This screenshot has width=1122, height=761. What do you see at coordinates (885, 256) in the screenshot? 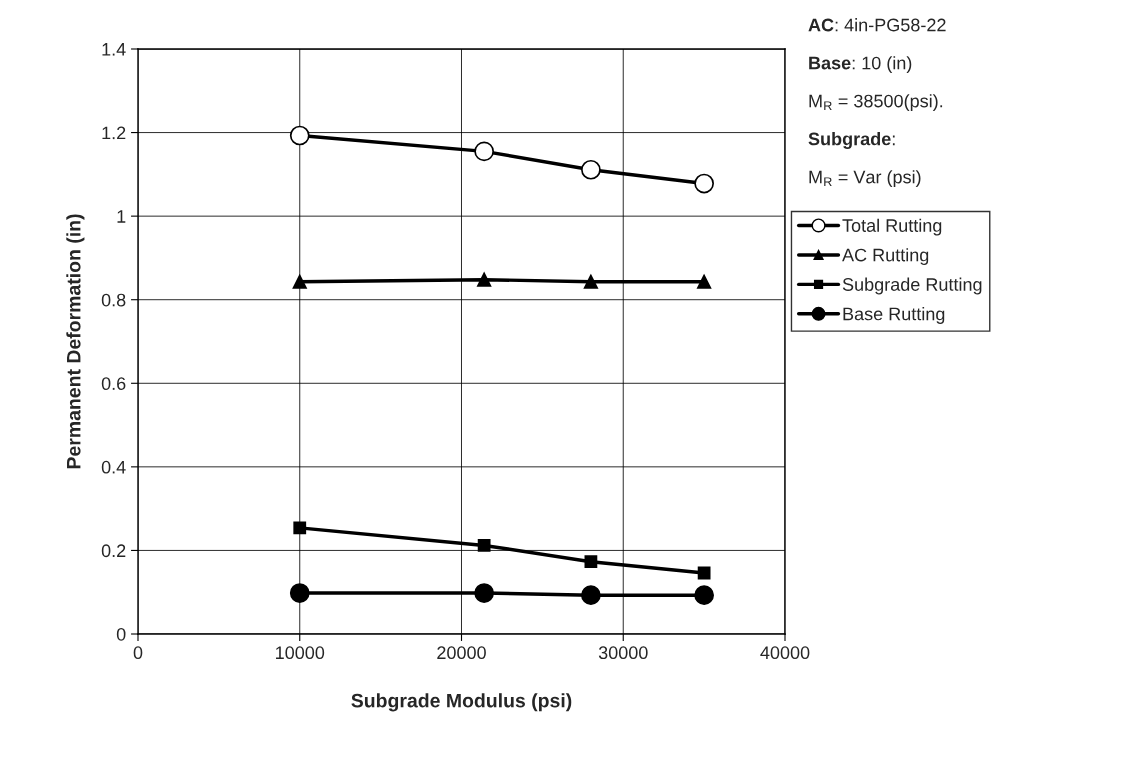
I see `legend-label: AC Rutting` at bounding box center [885, 256].